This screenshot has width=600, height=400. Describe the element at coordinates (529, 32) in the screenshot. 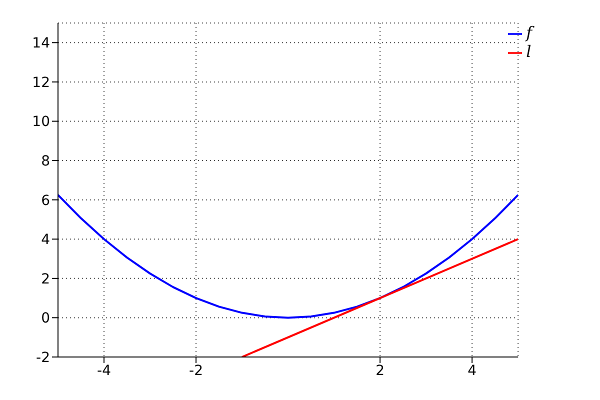

I see `legend-label: f` at that location.